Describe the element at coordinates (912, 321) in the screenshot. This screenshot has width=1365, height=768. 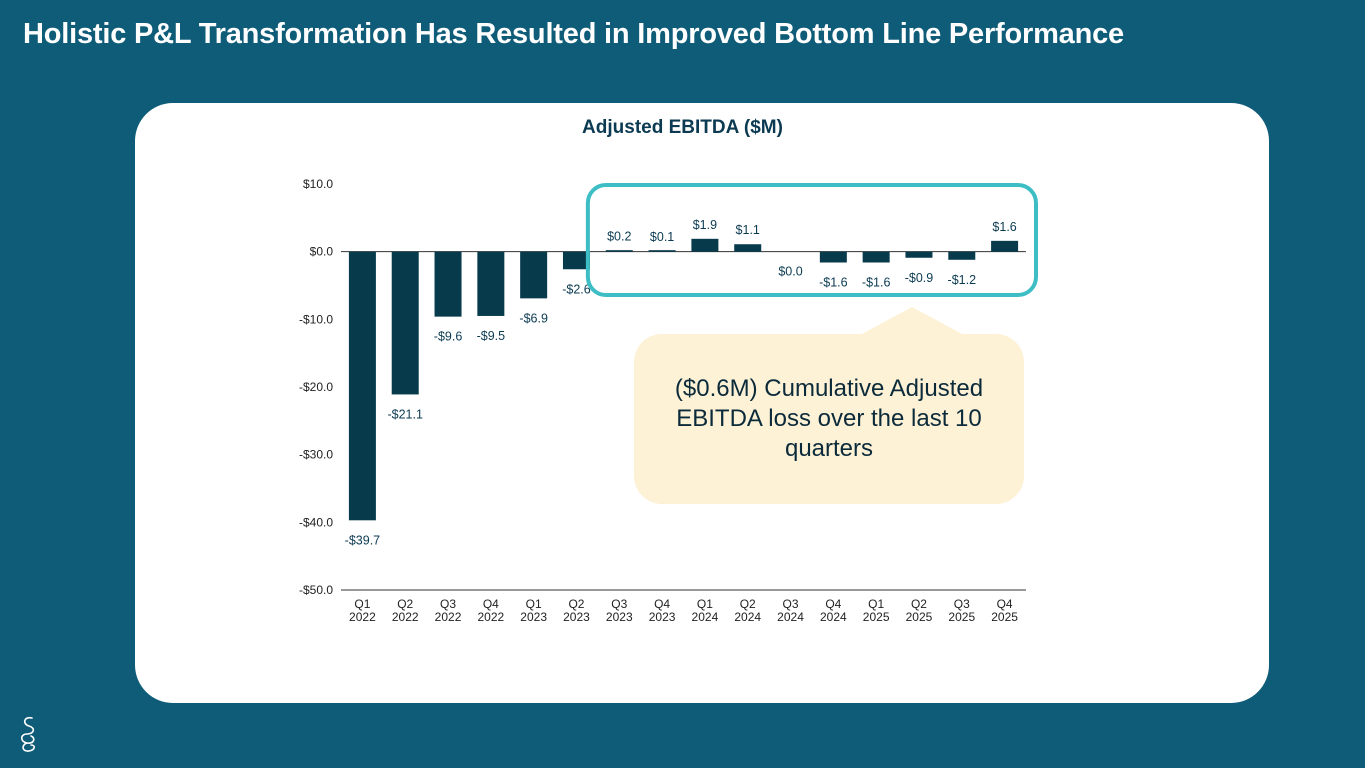
I see `callout-pointer` at that location.